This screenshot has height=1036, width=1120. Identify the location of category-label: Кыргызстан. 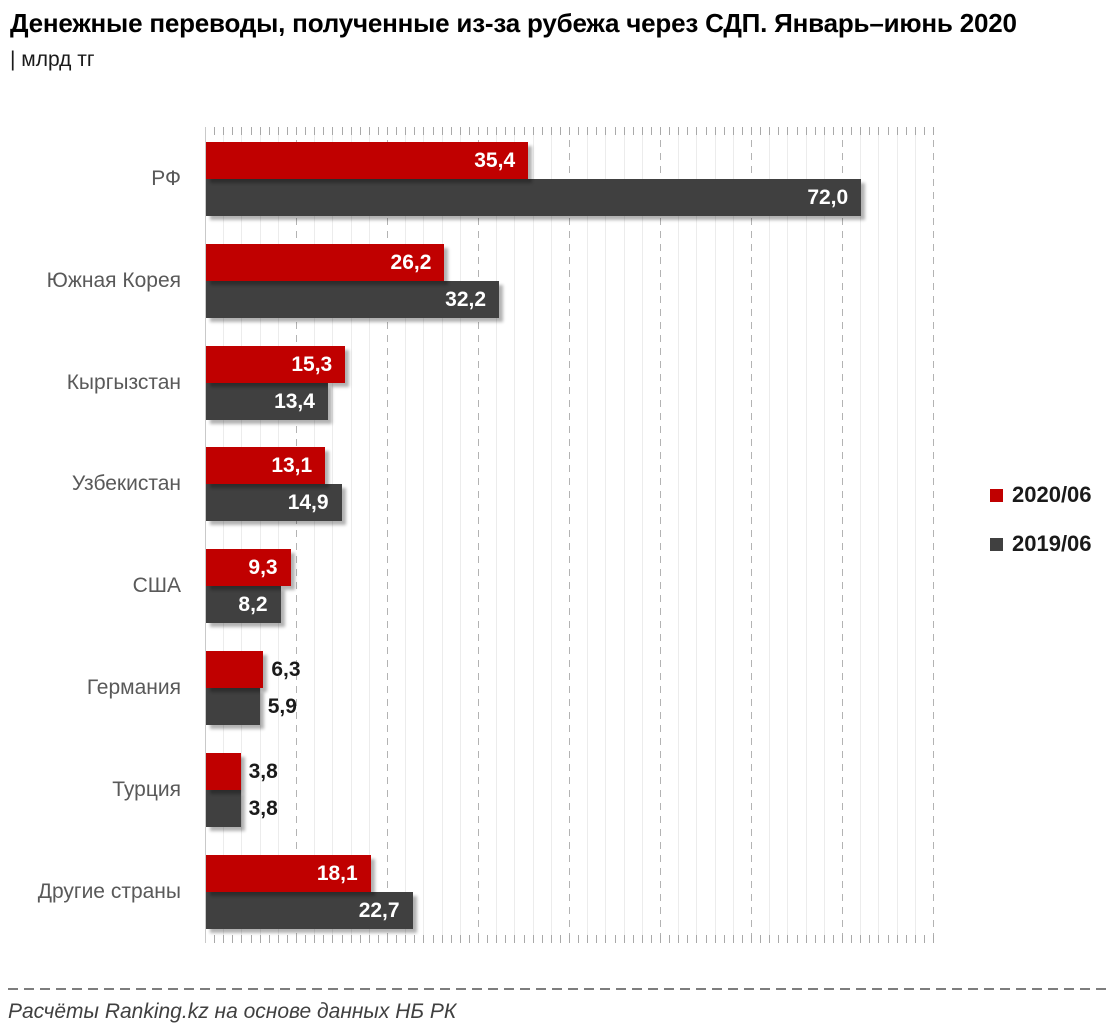
(123, 382).